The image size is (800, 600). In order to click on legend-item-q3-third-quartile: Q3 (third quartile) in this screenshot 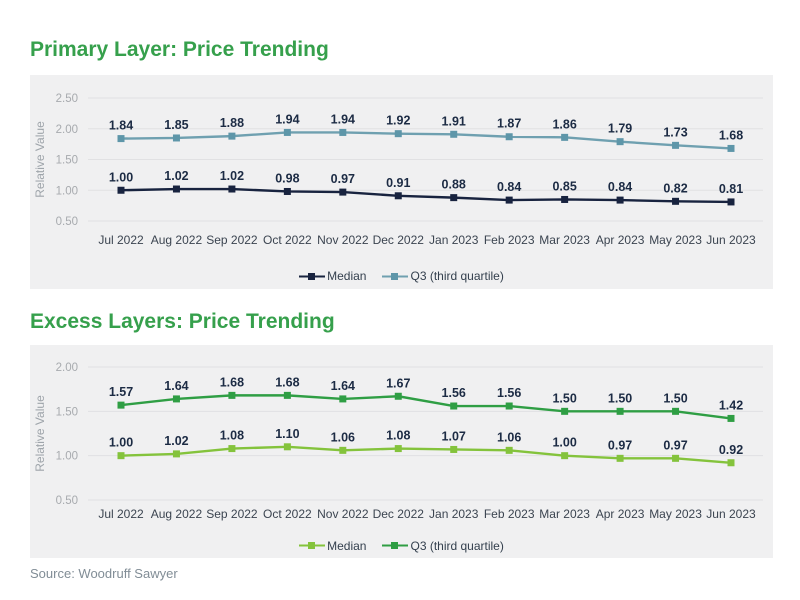, I will do `click(443, 545)`.